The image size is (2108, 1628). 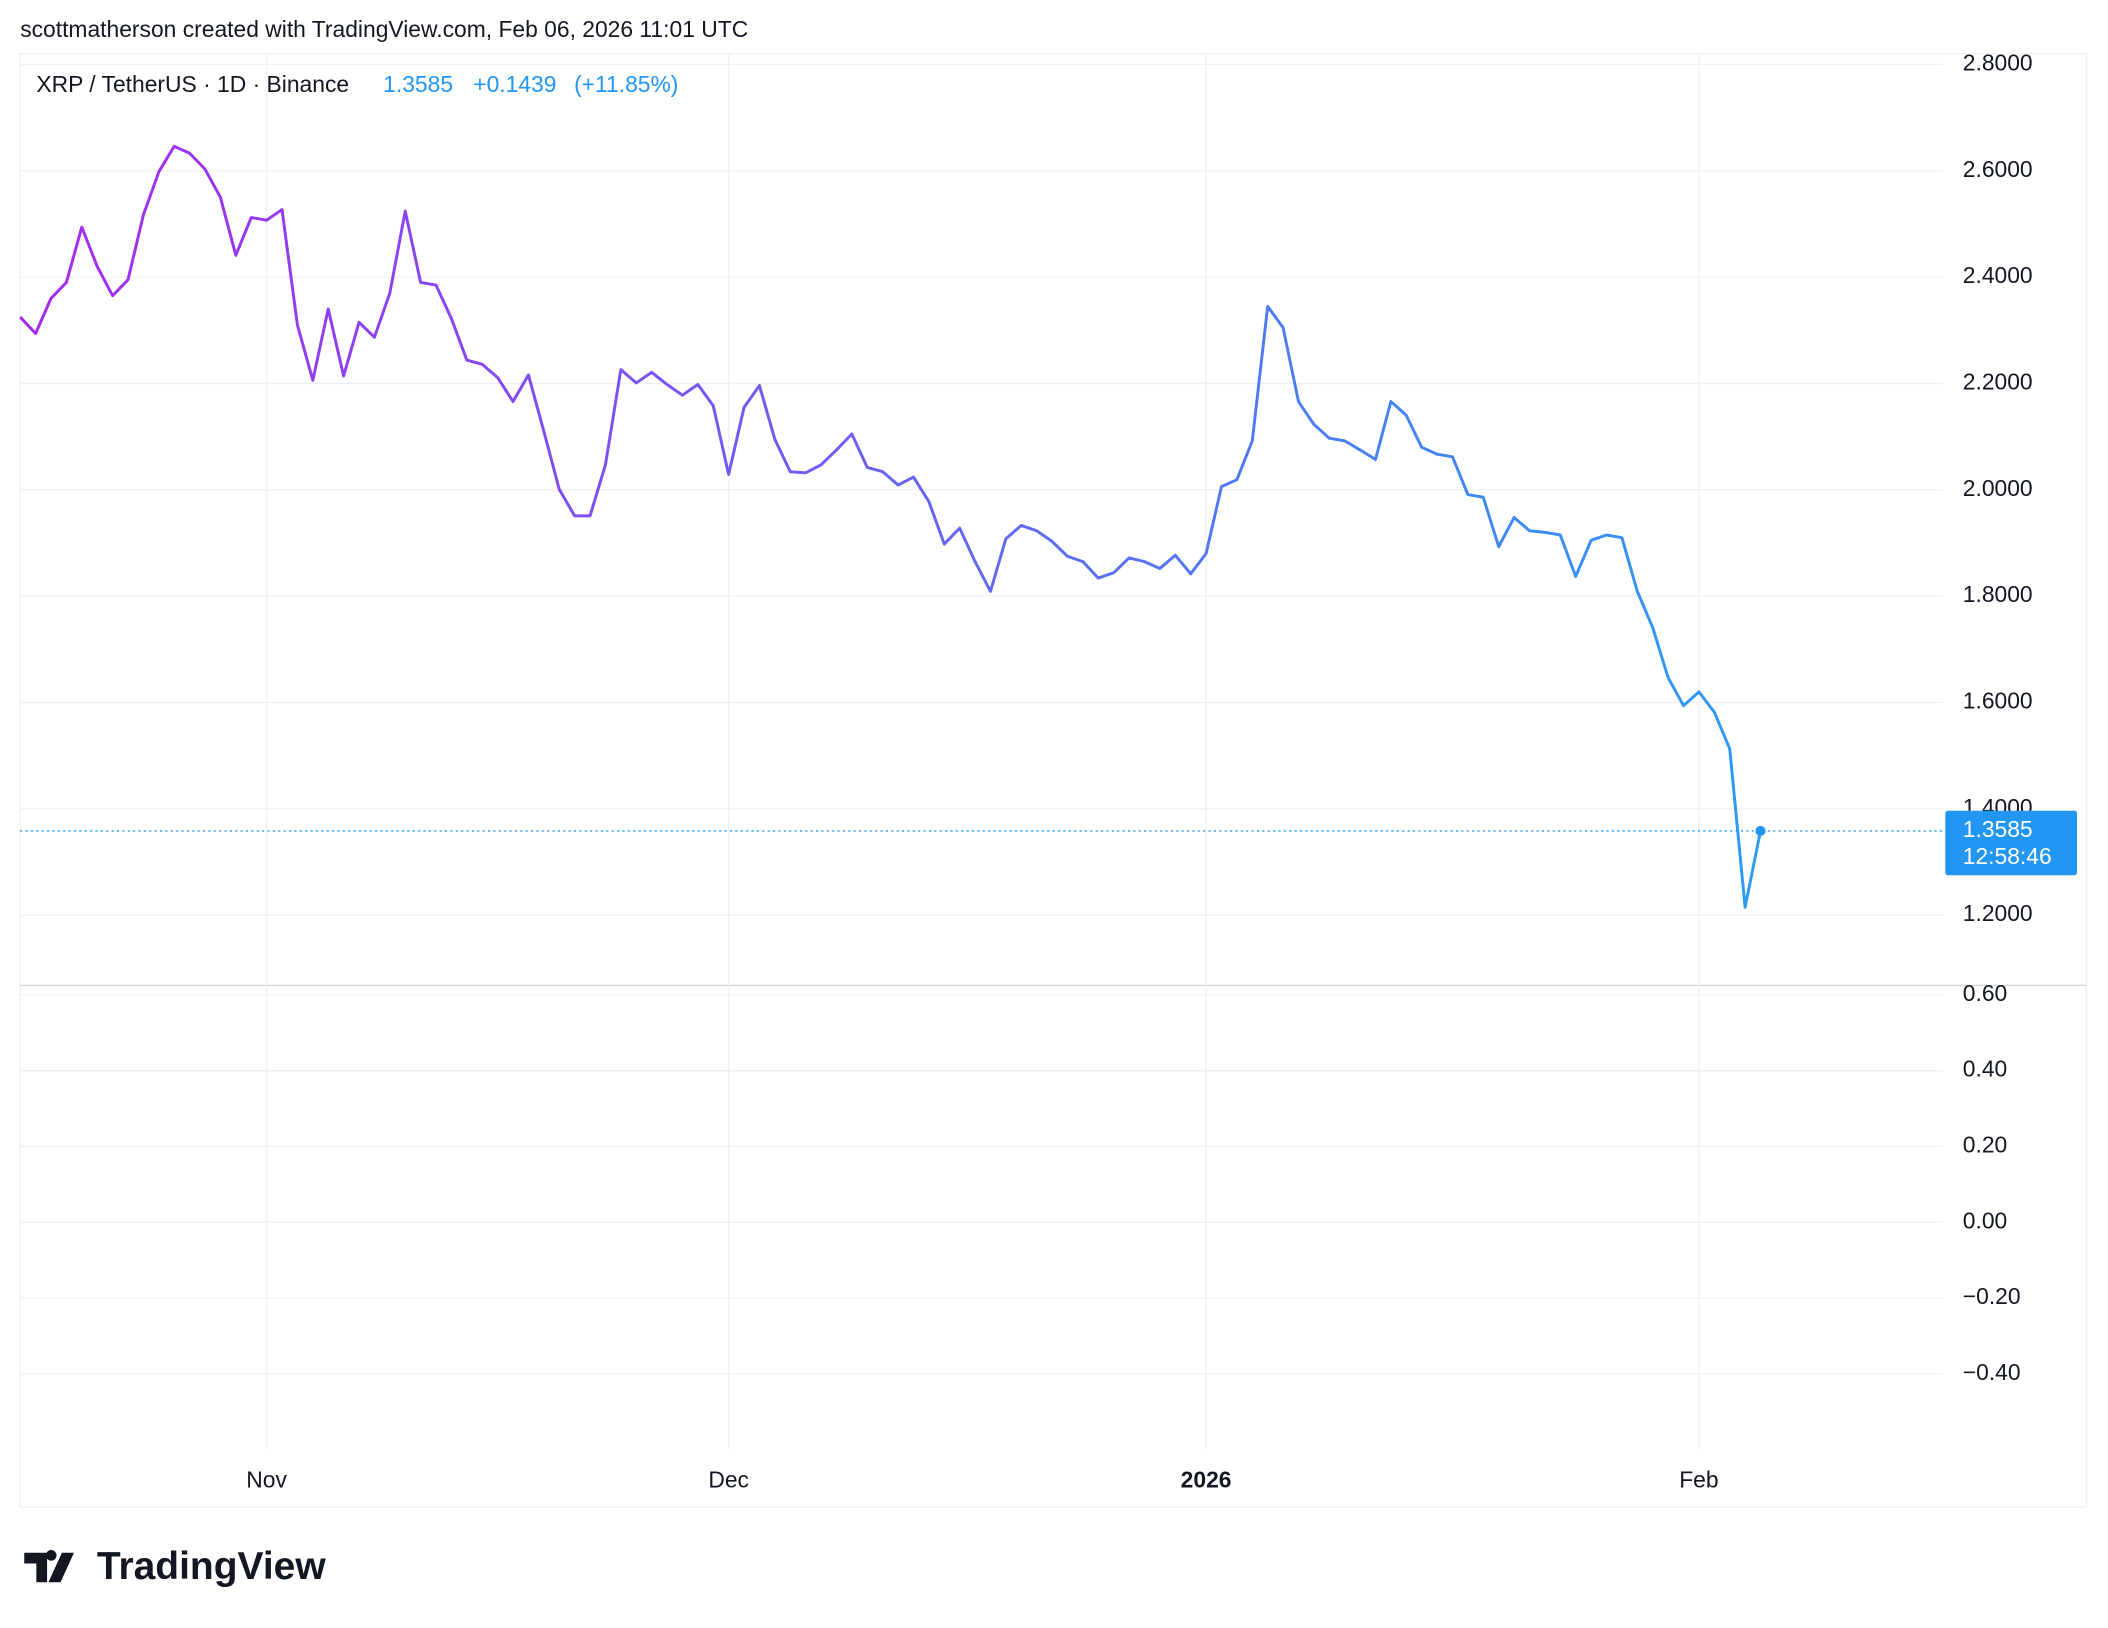 What do you see at coordinates (1998, 701) in the screenshot?
I see `y-tick-label: 1.6000` at bounding box center [1998, 701].